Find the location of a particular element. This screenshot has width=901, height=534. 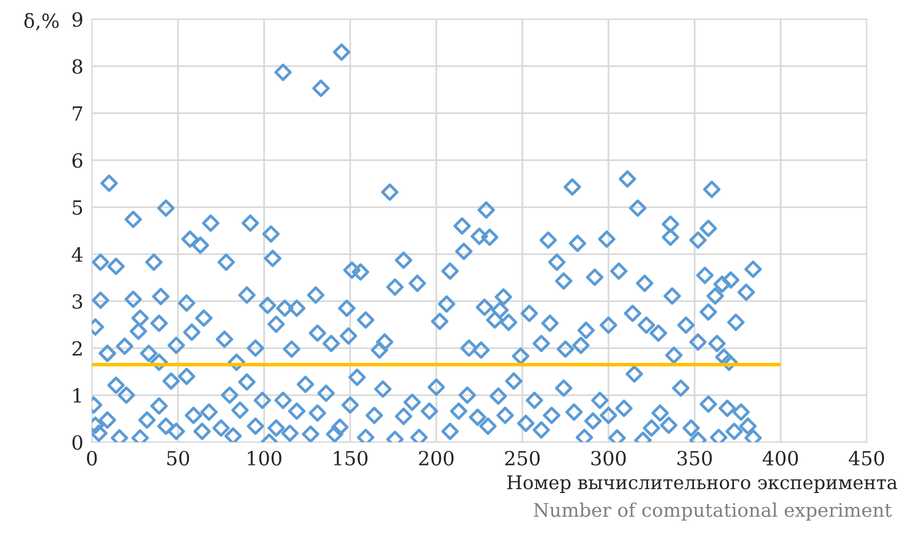

y-tick-label: 5 is located at coordinates (77, 207).